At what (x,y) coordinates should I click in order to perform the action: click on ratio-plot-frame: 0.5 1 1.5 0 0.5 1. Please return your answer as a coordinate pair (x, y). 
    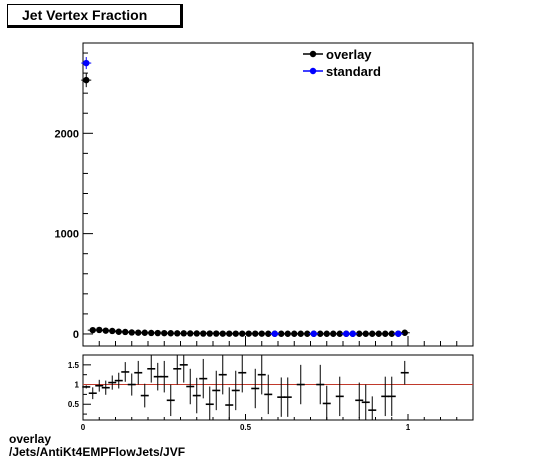
    Looking at the image, I should click on (271, 393).